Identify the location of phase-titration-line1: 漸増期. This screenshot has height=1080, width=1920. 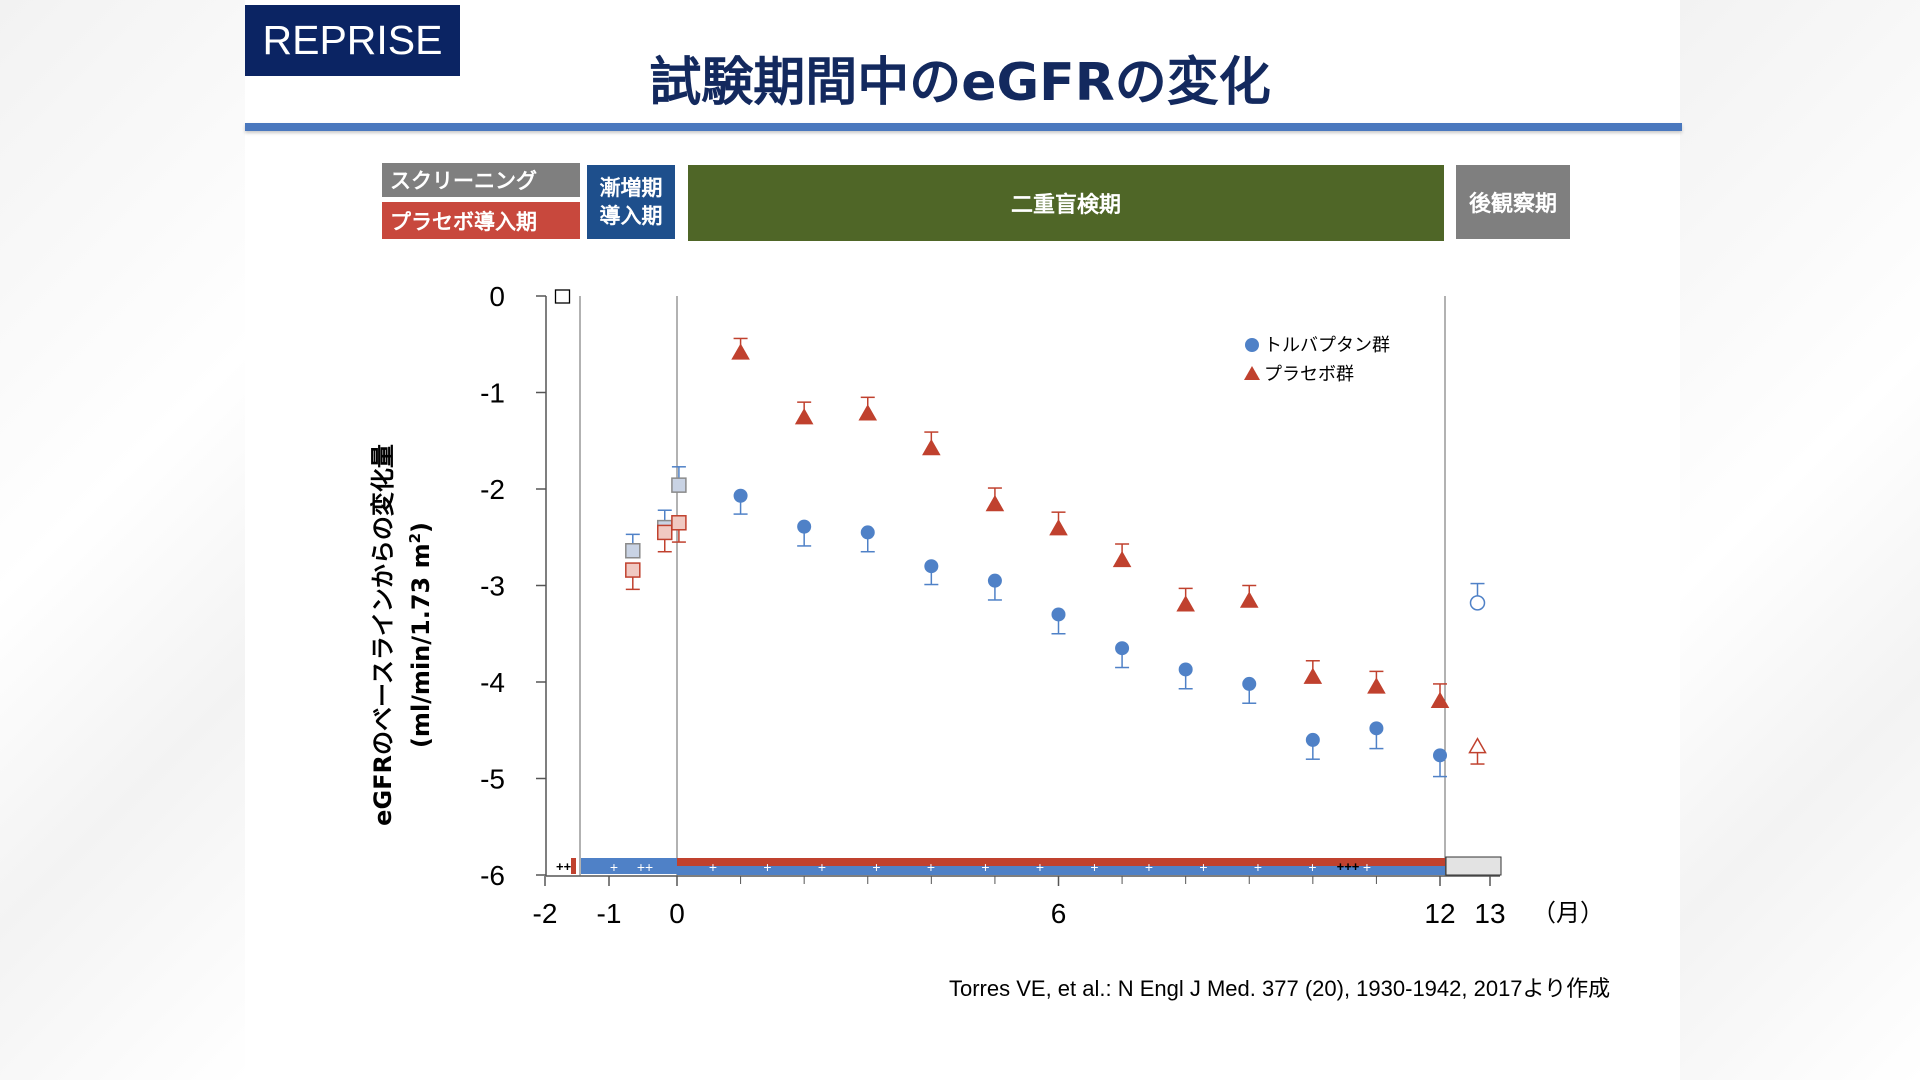
(631, 188).